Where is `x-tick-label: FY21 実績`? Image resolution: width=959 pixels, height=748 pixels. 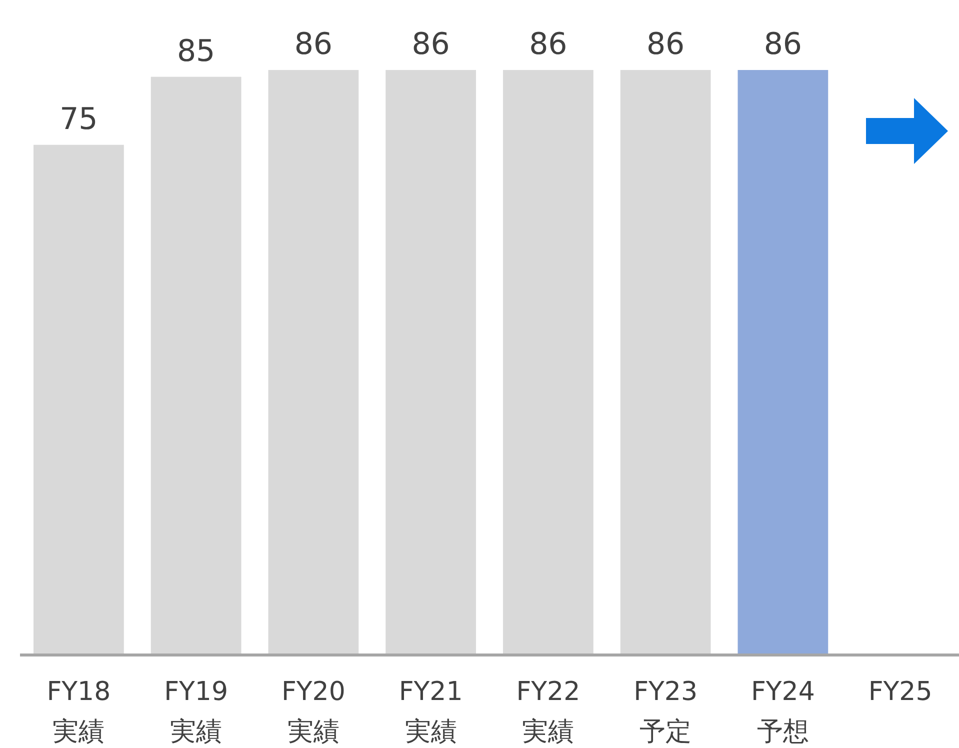
x-tick-label: FY21 実績 is located at coordinates (430, 712).